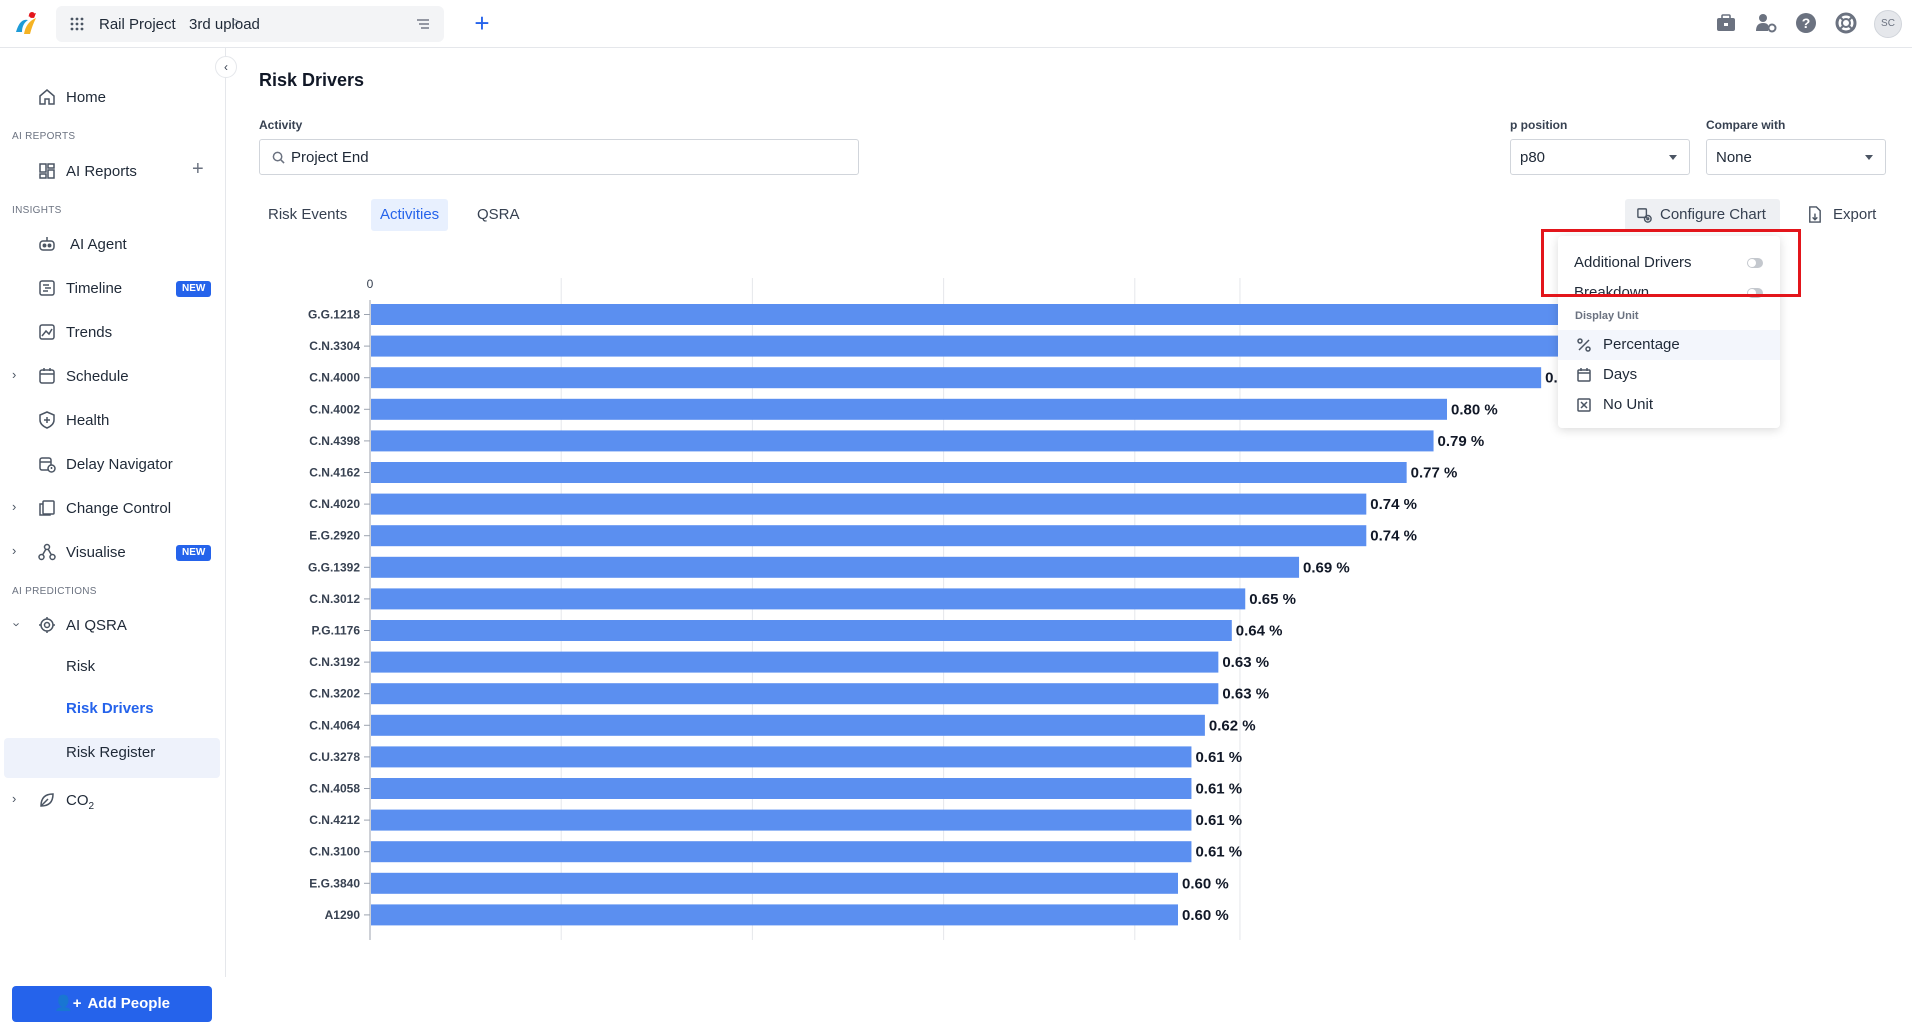 The image size is (1912, 1022). Describe the element at coordinates (47, 288) in the screenshot. I see `timeline-icon` at that location.